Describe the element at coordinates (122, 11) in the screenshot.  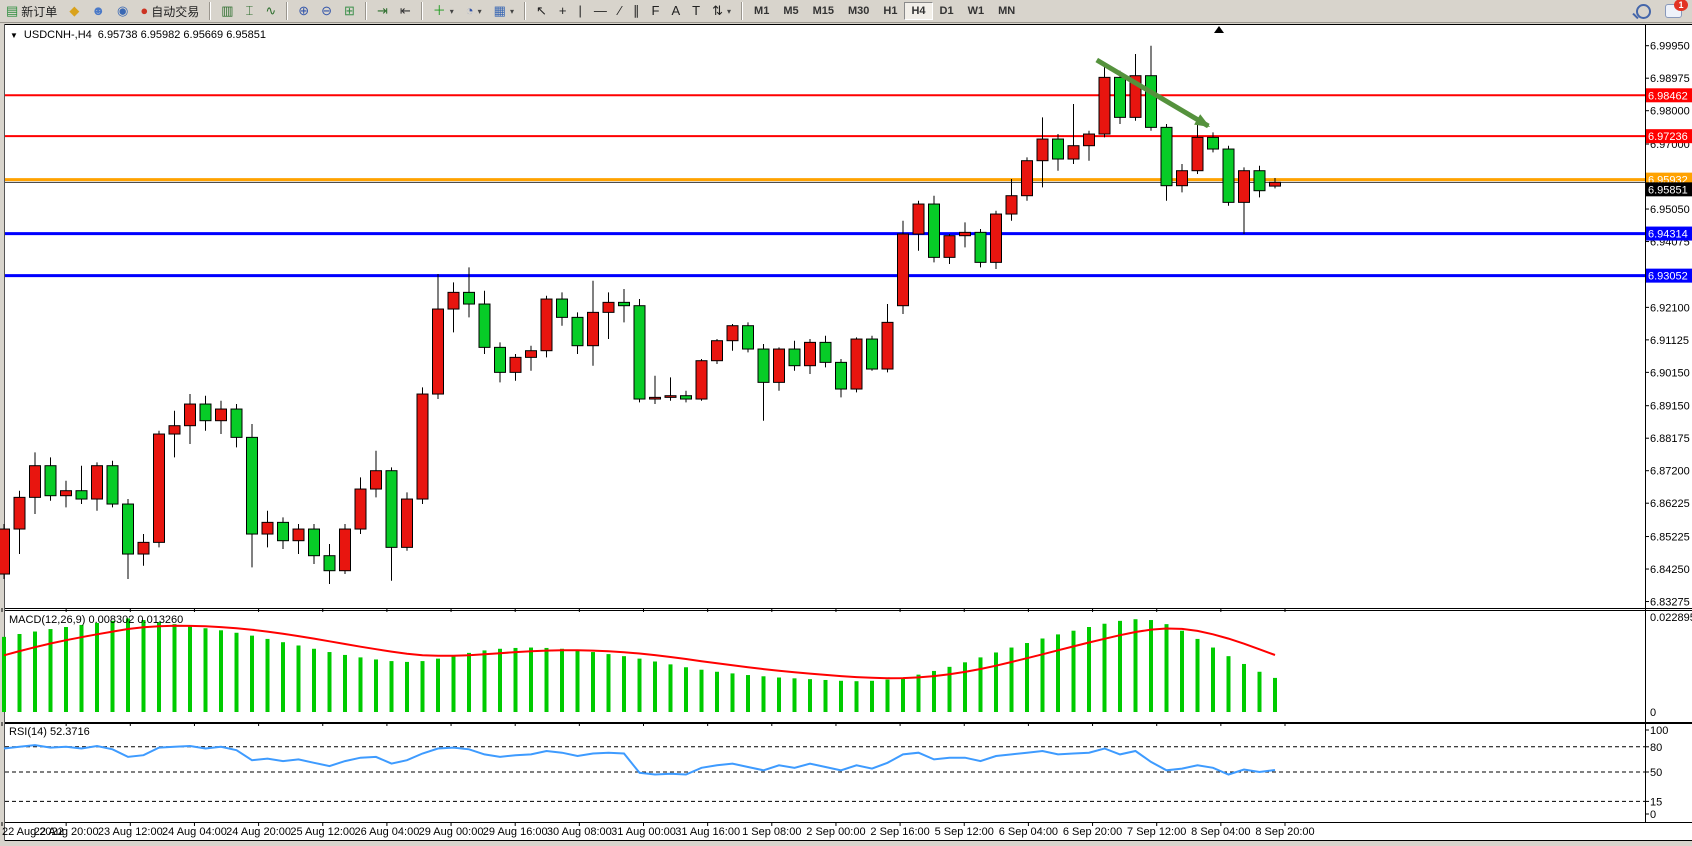
I see `signals-button: ◉` at that location.